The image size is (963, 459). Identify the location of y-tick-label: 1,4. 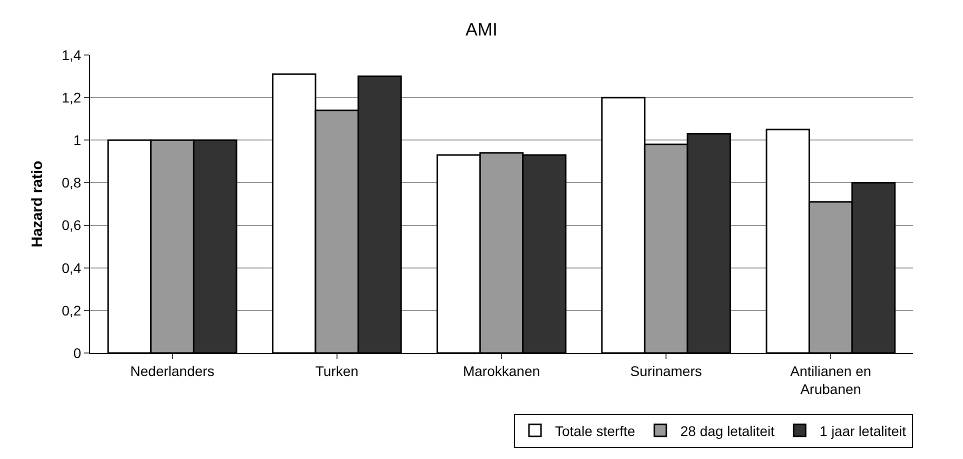
(72, 54).